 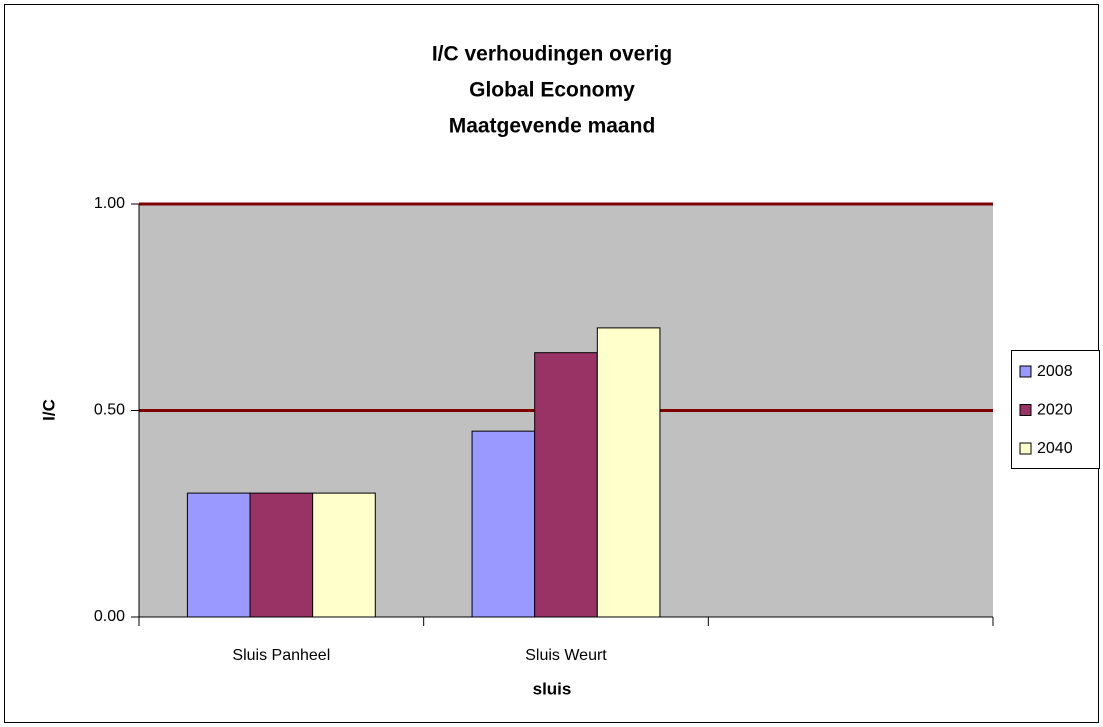 What do you see at coordinates (552, 688) in the screenshot?
I see `x-axis-title: sluis` at bounding box center [552, 688].